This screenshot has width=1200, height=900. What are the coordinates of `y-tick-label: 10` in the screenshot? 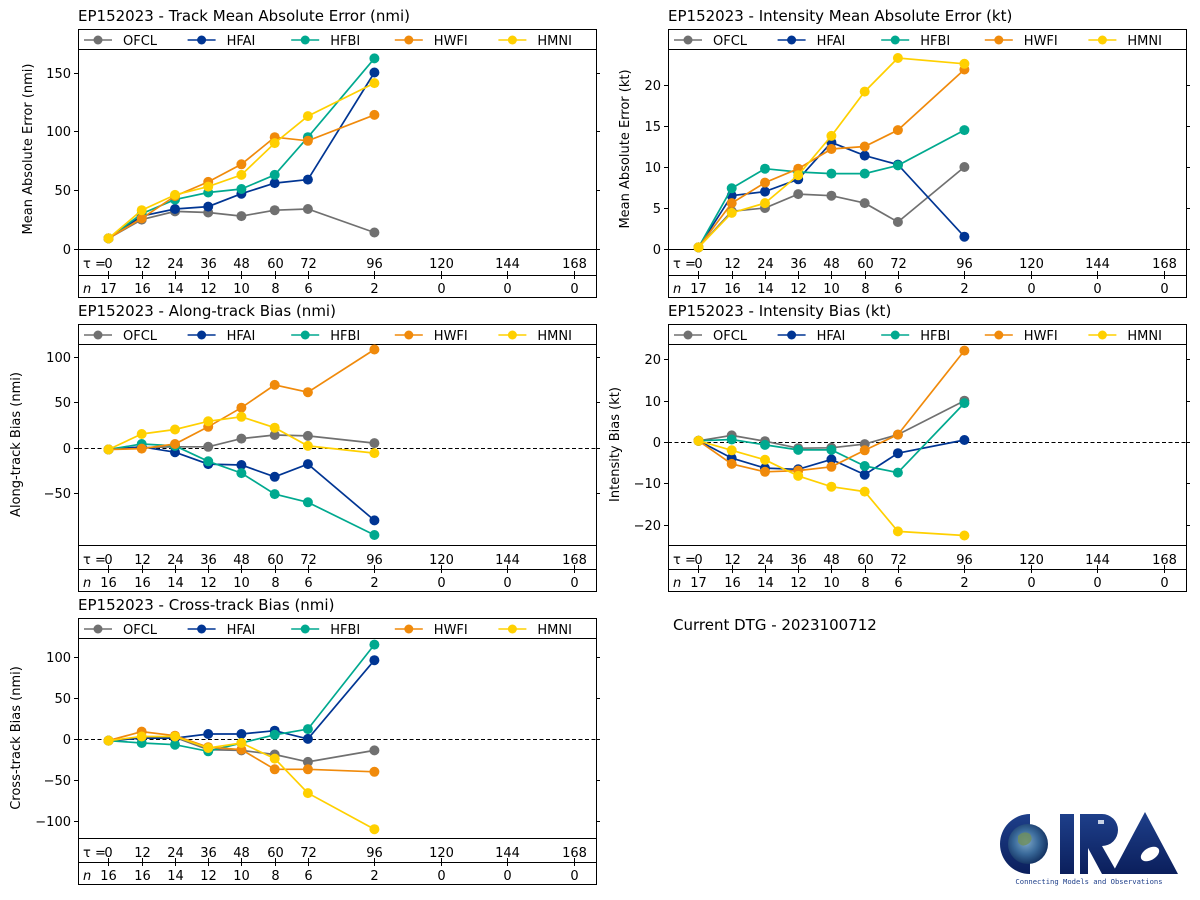 It's located at (652, 168).